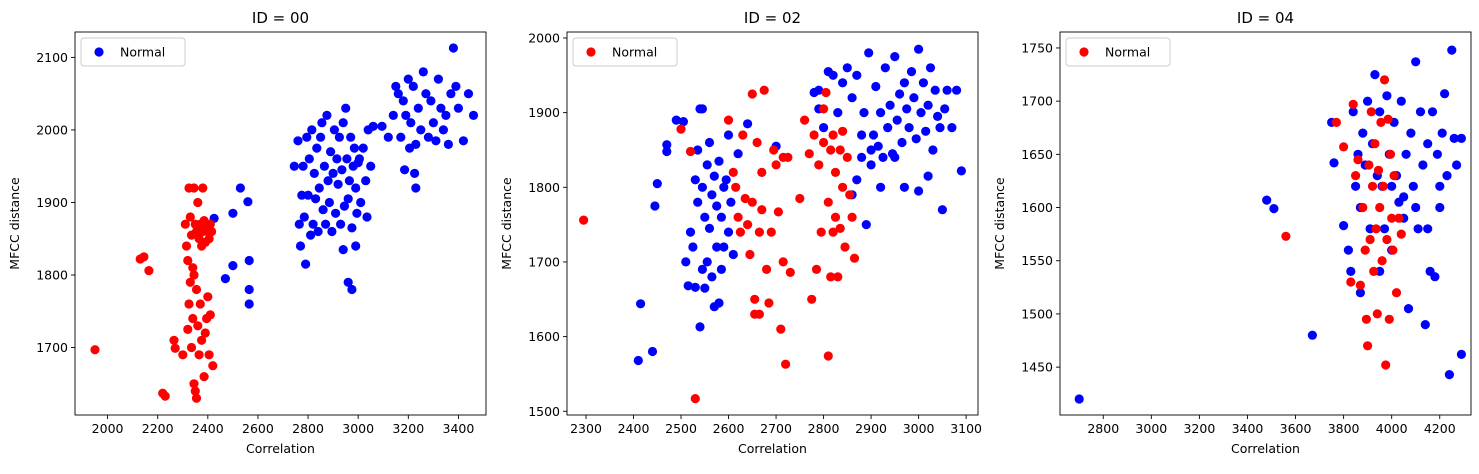 Image resolution: width=1479 pixels, height=474 pixels. I want to click on x-axis-label: Correlation, so click(1265, 448).